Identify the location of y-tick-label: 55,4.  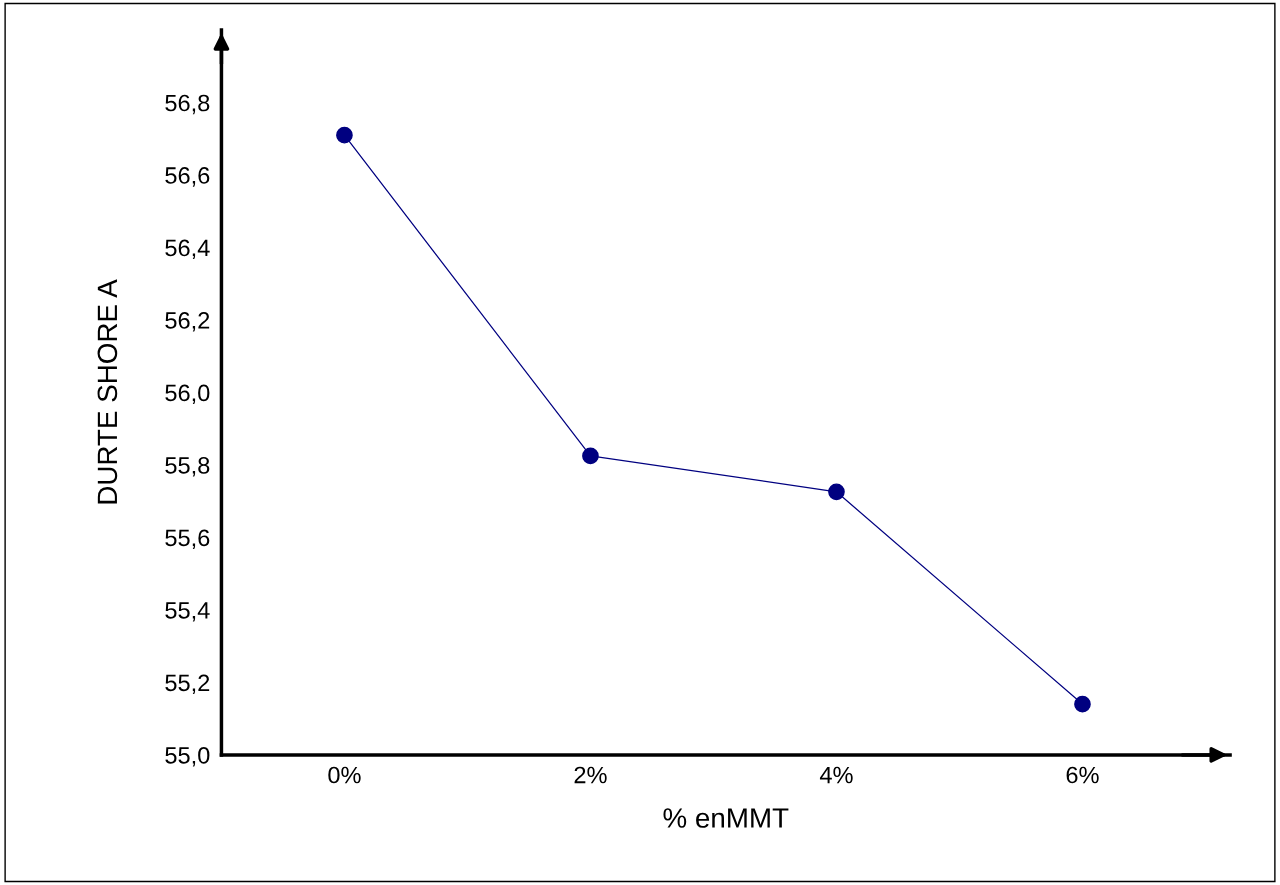
(187, 612).